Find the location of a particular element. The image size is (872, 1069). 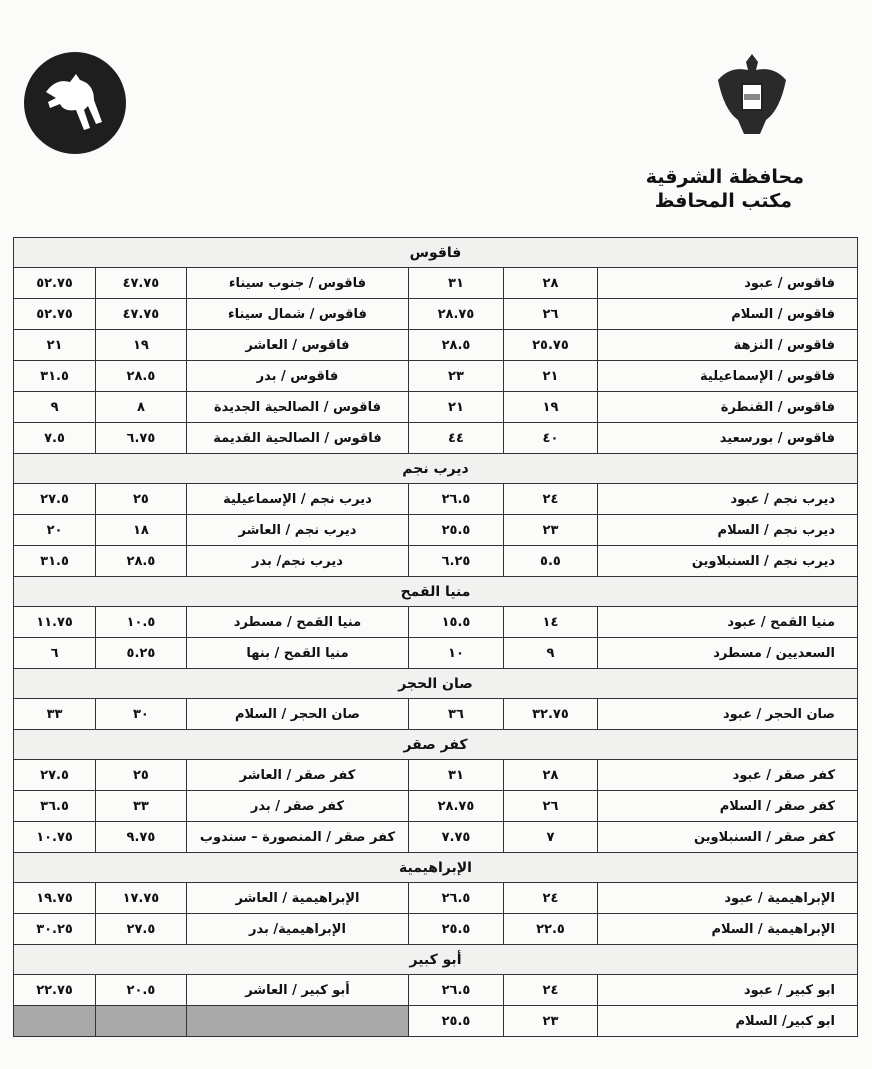

route-2-cell: الإبراهيمية/ بدر is located at coordinates (297, 929).